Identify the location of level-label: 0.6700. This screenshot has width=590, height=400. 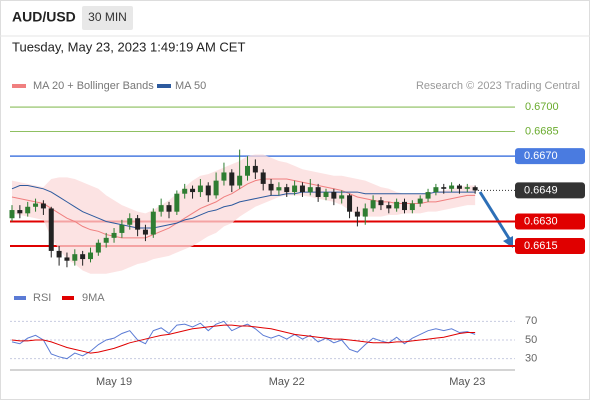
(542, 107).